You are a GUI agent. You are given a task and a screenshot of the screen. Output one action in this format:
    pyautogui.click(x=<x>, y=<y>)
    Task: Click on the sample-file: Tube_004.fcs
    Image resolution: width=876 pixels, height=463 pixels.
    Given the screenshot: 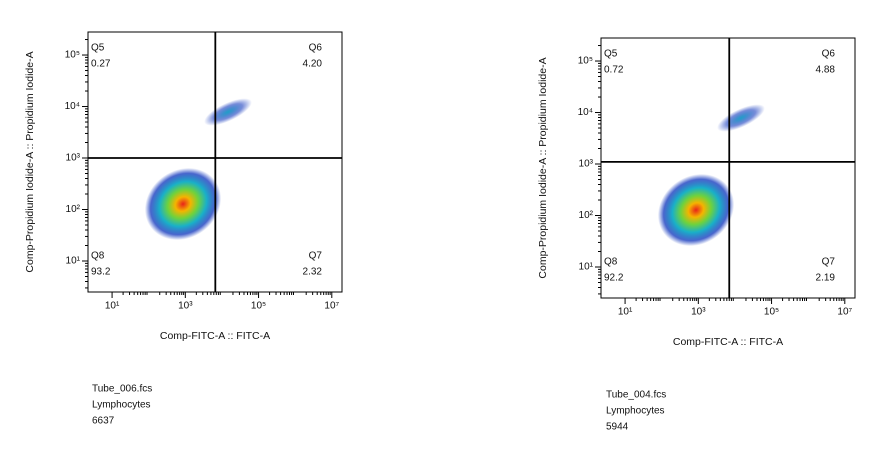 What is the action you would take?
    pyautogui.click(x=636, y=395)
    